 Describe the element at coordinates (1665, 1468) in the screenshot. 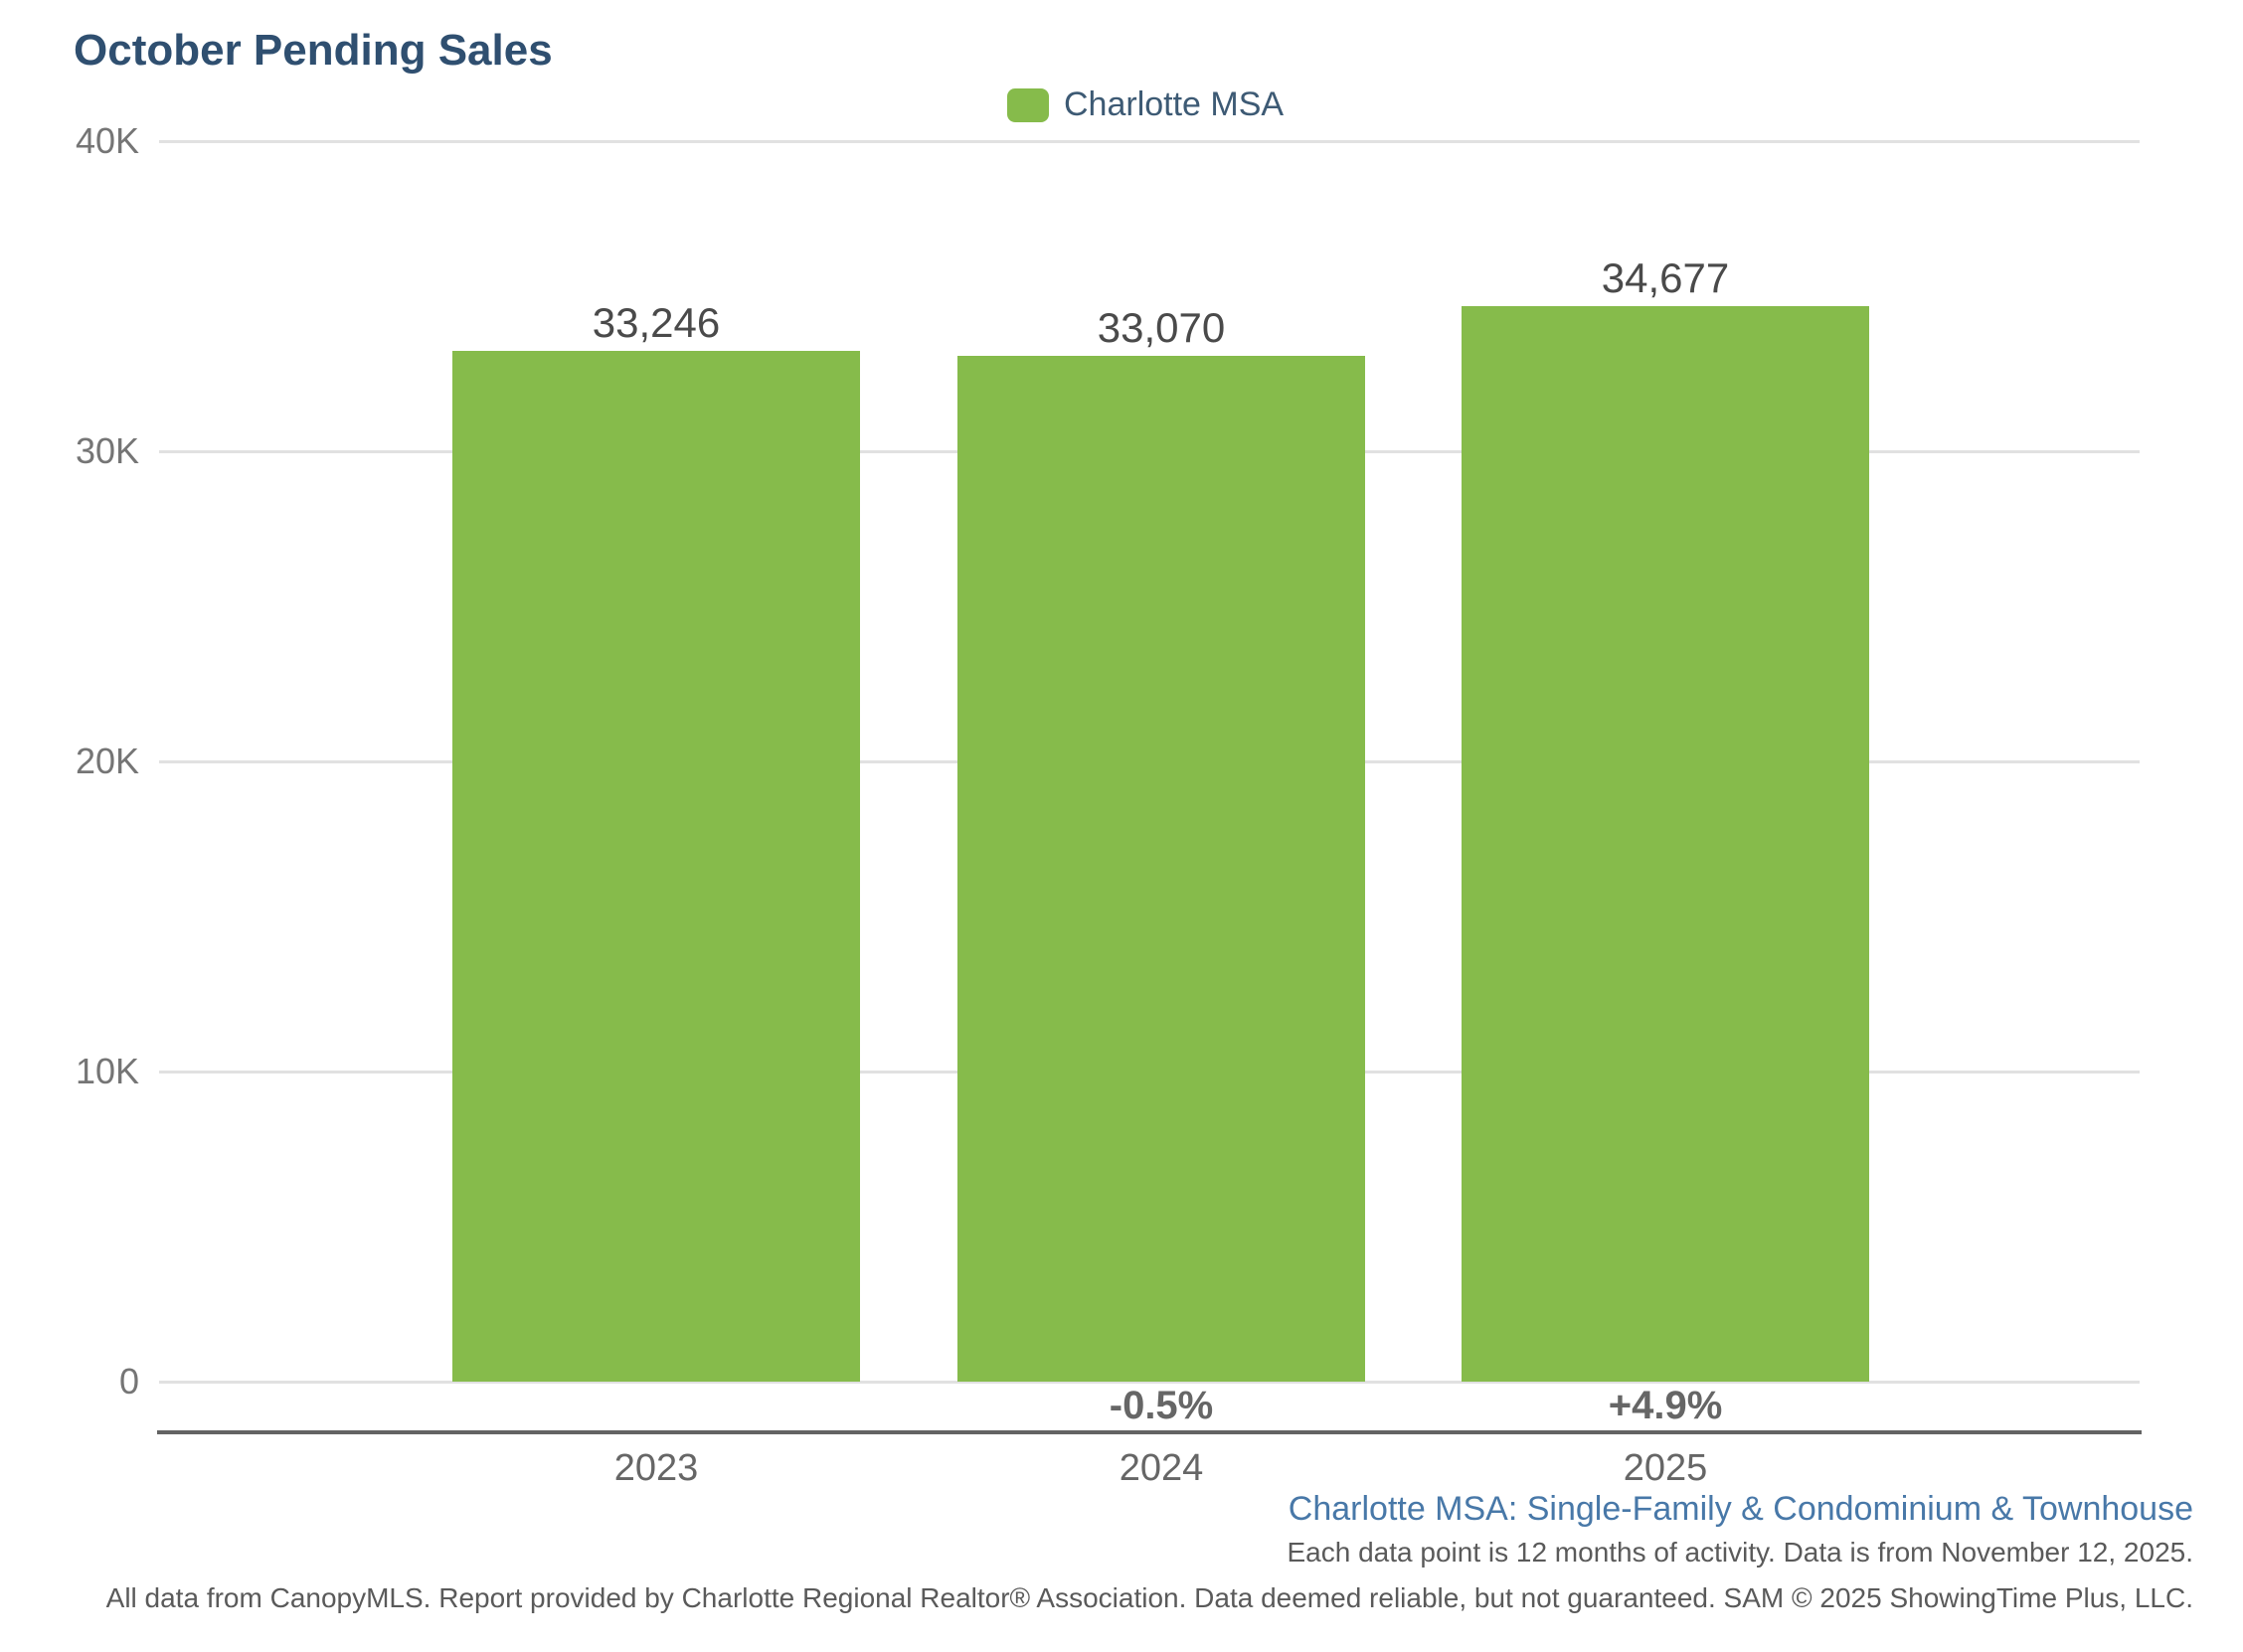

I see `x-axis-label-2025: 2025` at that location.